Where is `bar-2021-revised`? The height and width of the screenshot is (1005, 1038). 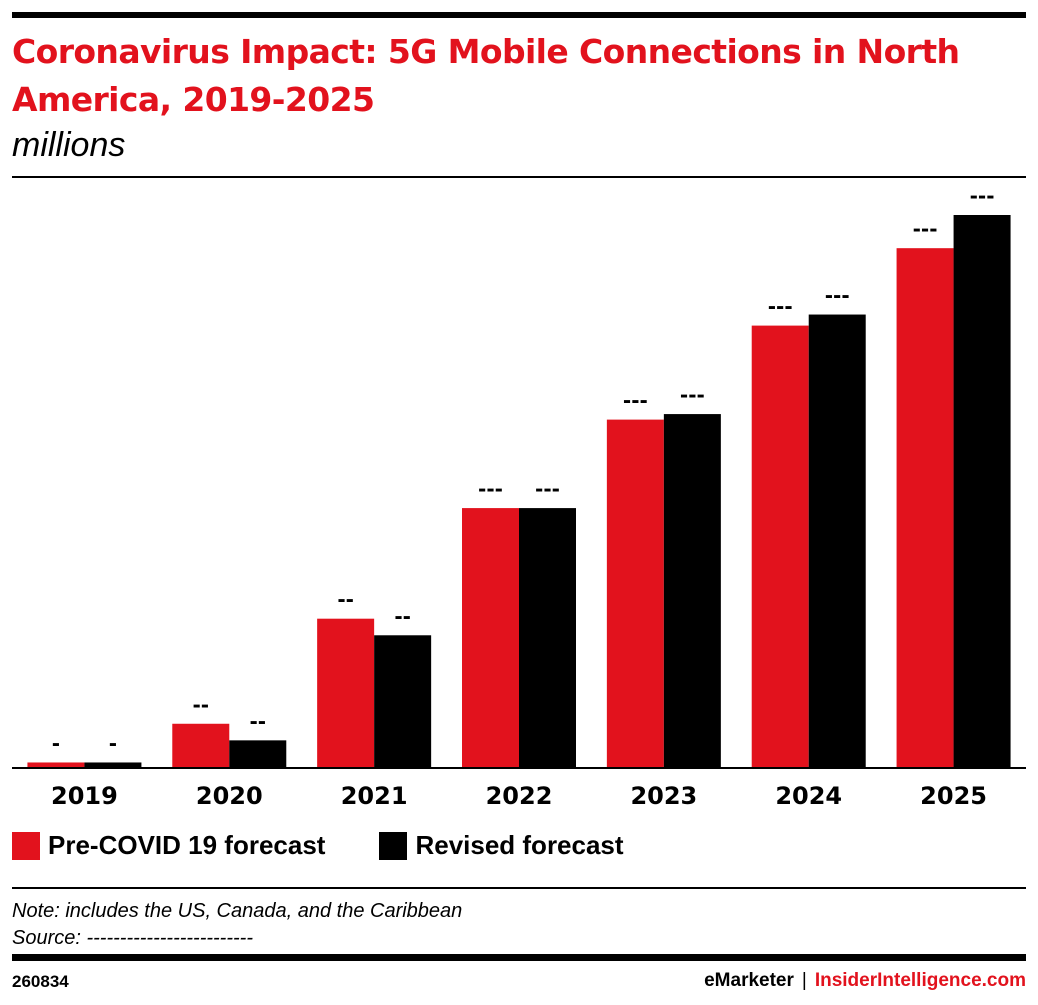
bar-2021-revised is located at coordinates (403, 701).